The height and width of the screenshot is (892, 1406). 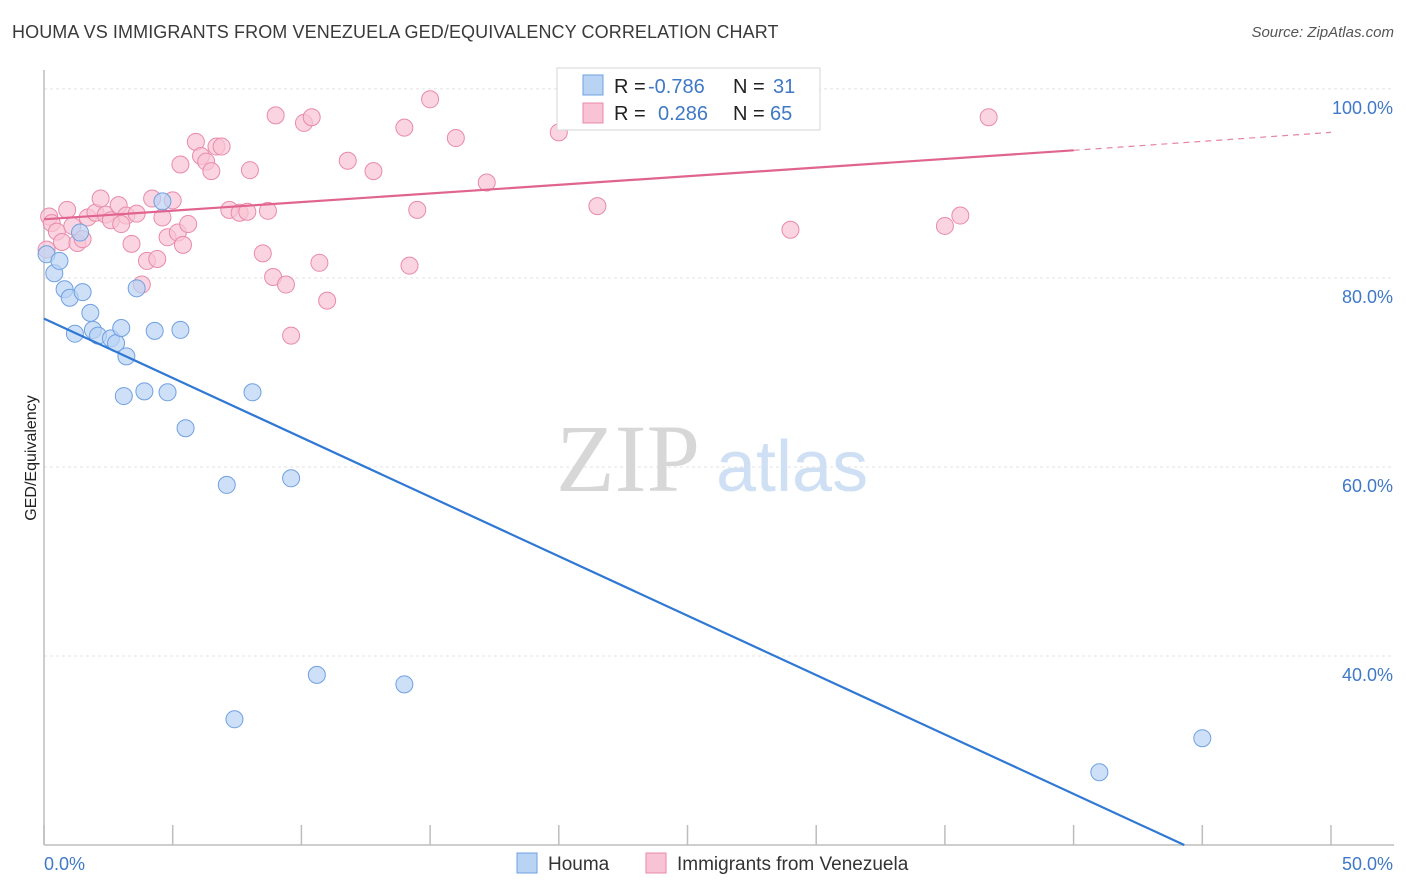 I want to click on y-axis-label: GED/Equivalency, so click(x=31, y=457).